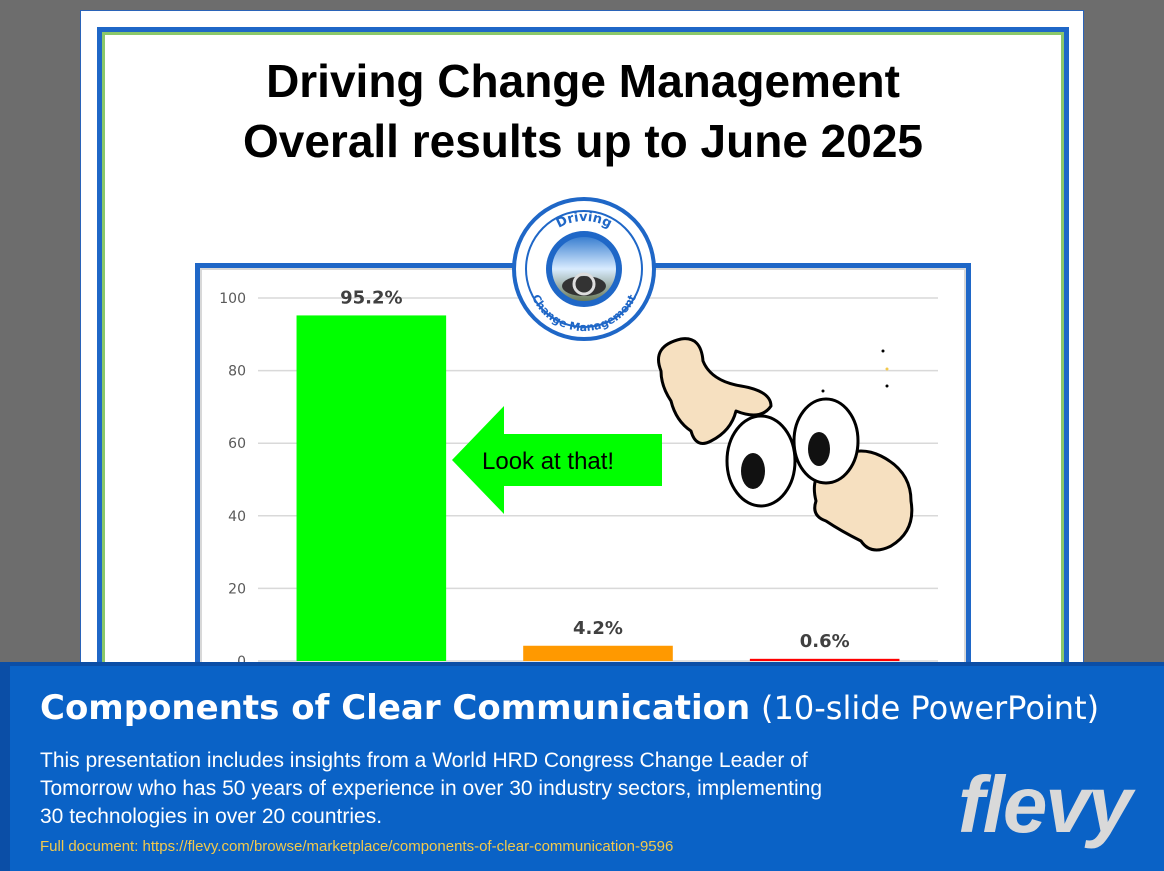 The width and height of the screenshot is (1164, 871). What do you see at coordinates (582, 664) in the screenshot?
I see `footer-top-border` at bounding box center [582, 664].